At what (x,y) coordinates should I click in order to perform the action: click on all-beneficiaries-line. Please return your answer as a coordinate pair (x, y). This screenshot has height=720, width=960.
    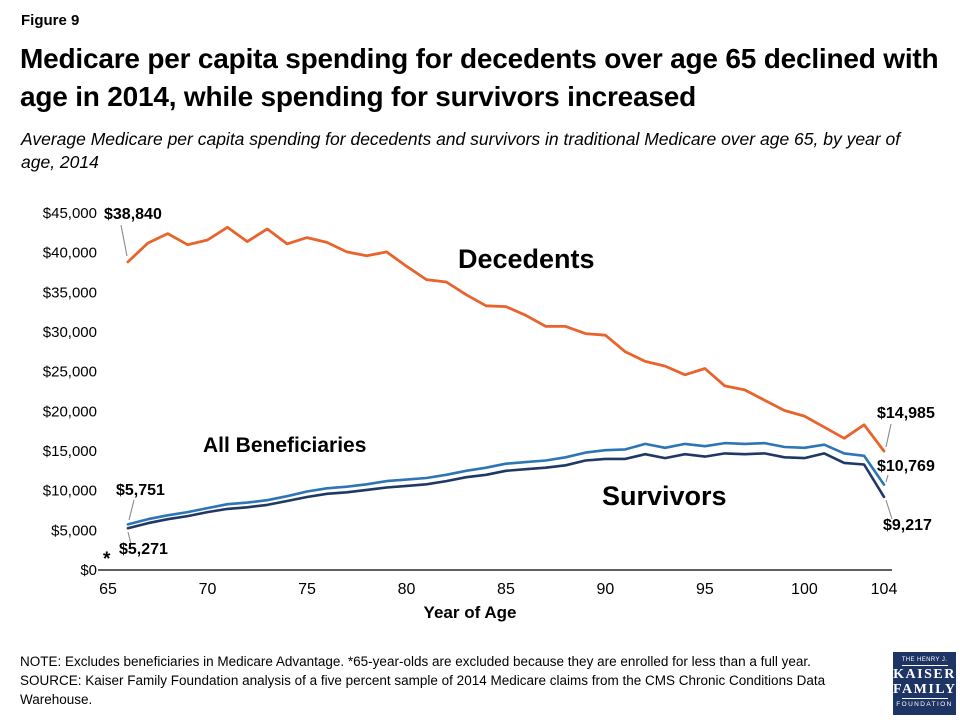
    Looking at the image, I should click on (506, 483).